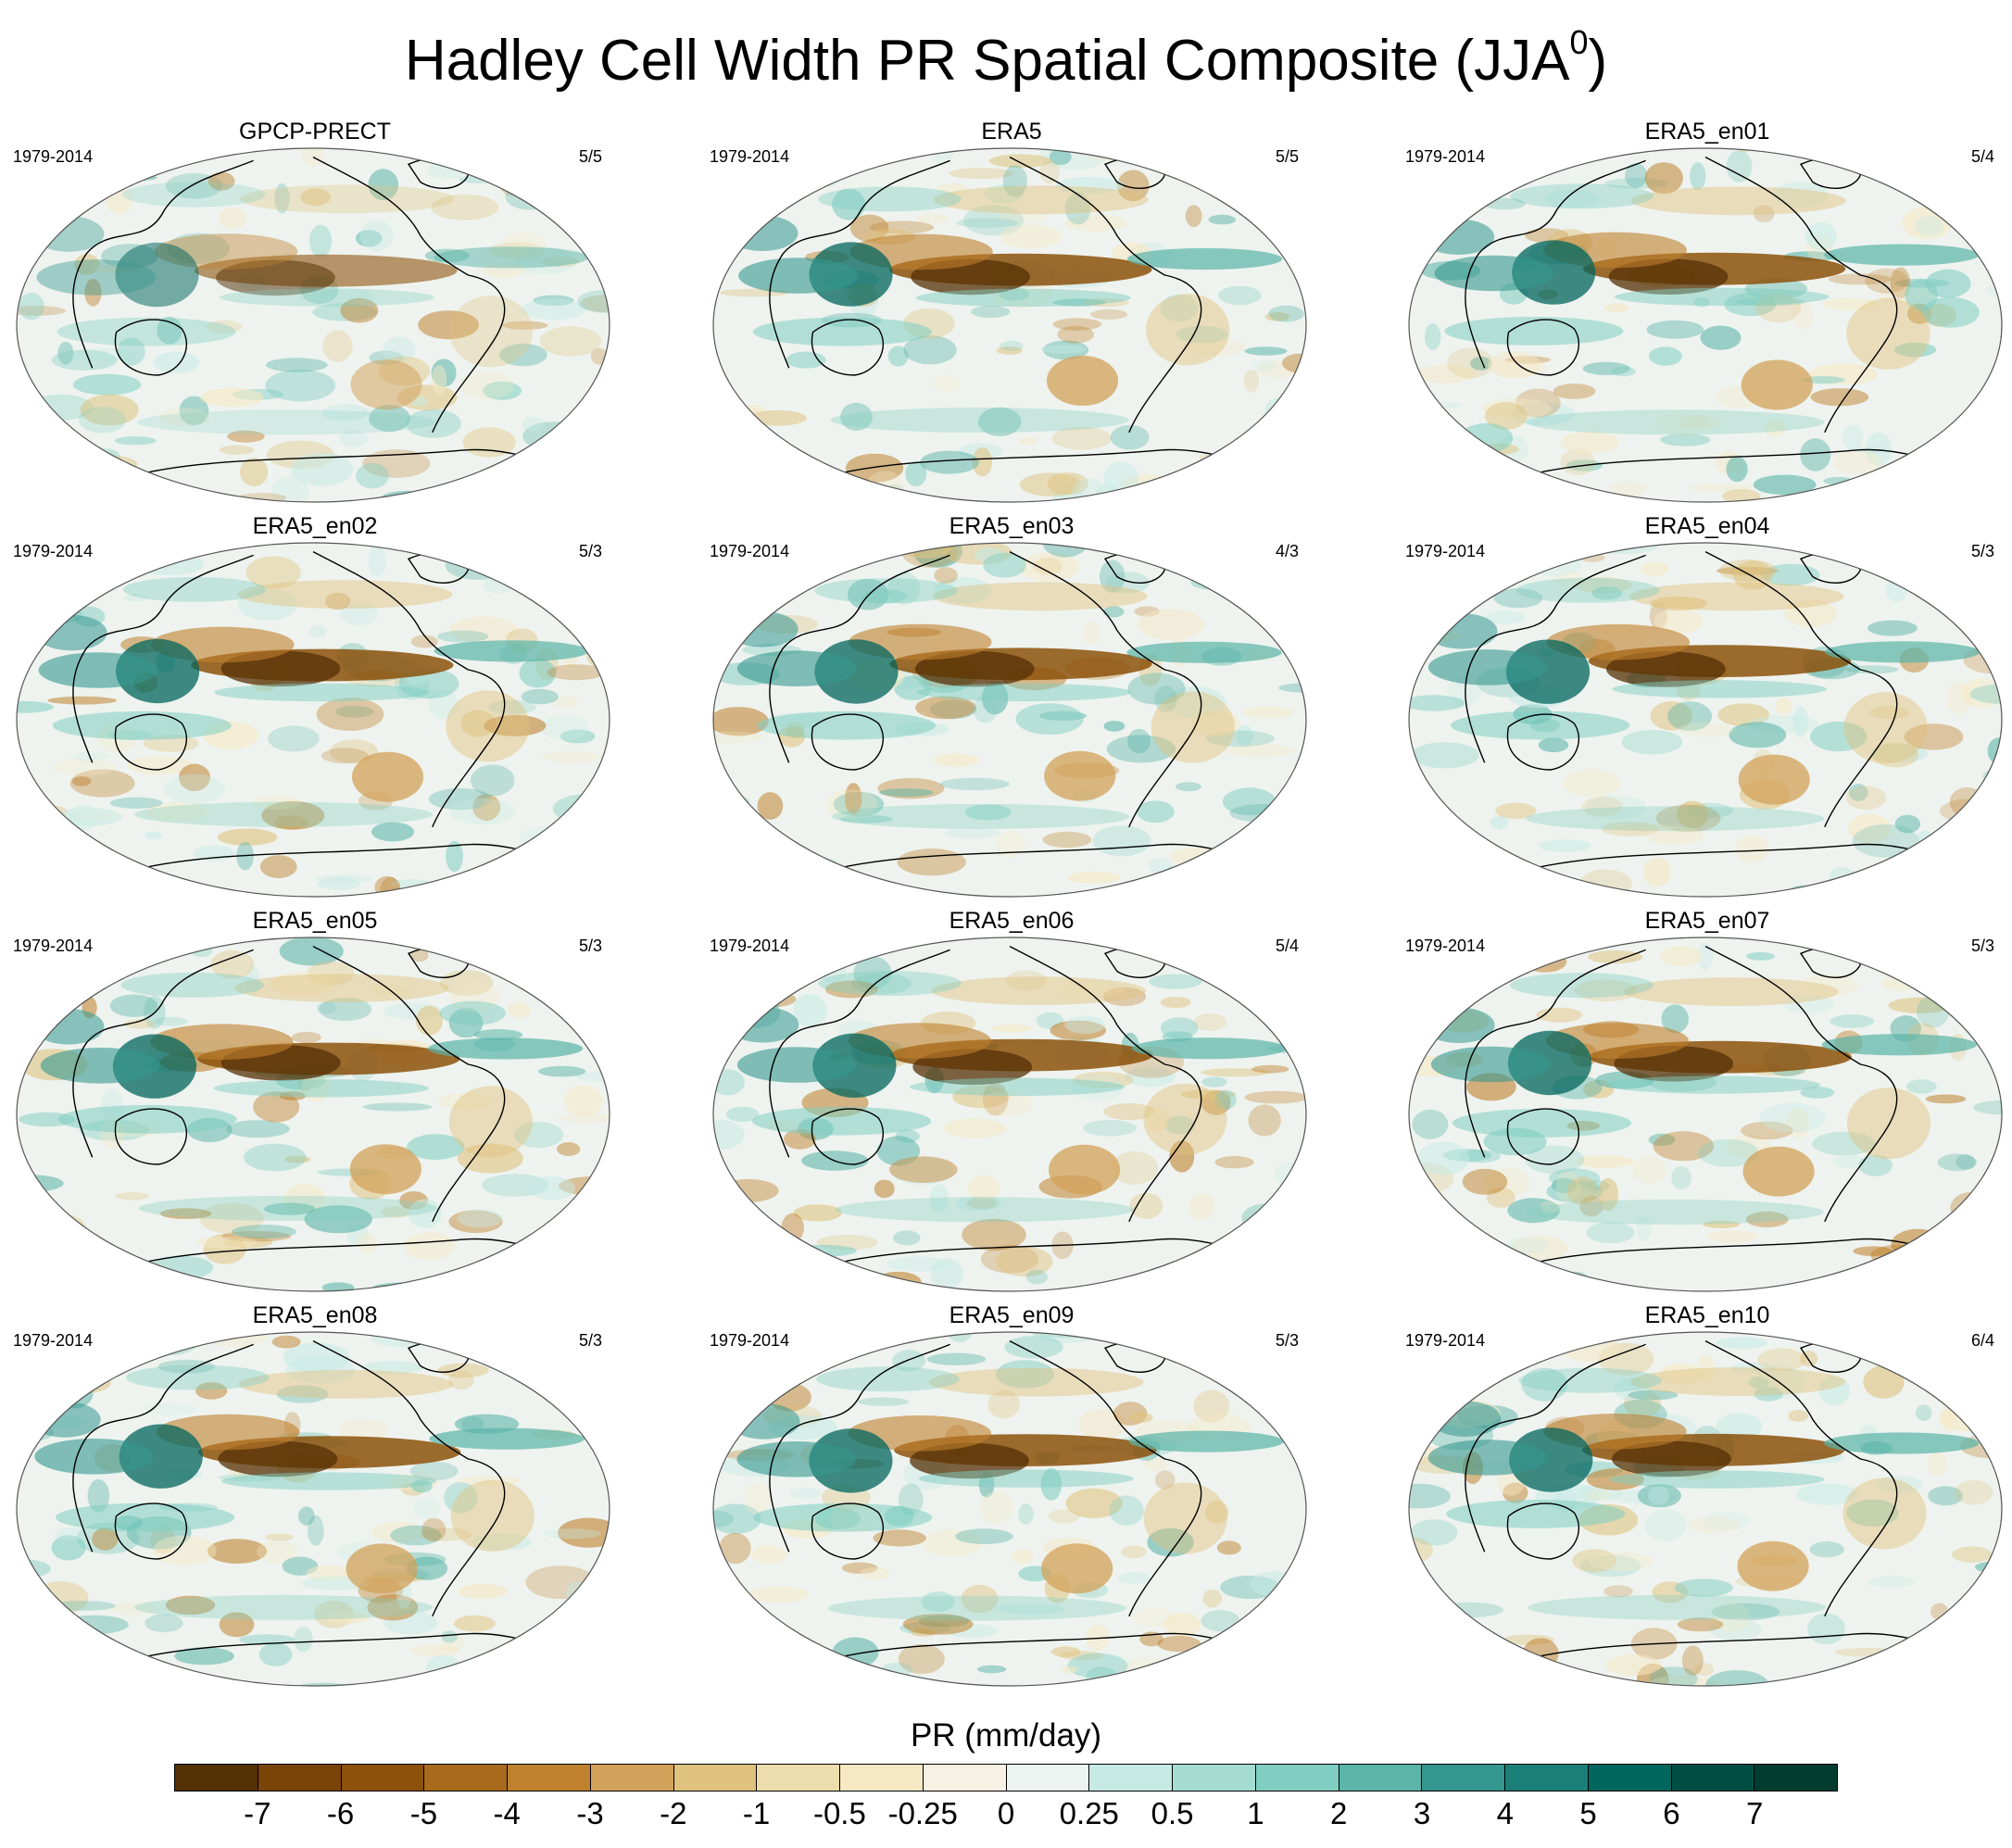 The image size is (2012, 1848). I want to click on colorbar, so click(1006, 1777).